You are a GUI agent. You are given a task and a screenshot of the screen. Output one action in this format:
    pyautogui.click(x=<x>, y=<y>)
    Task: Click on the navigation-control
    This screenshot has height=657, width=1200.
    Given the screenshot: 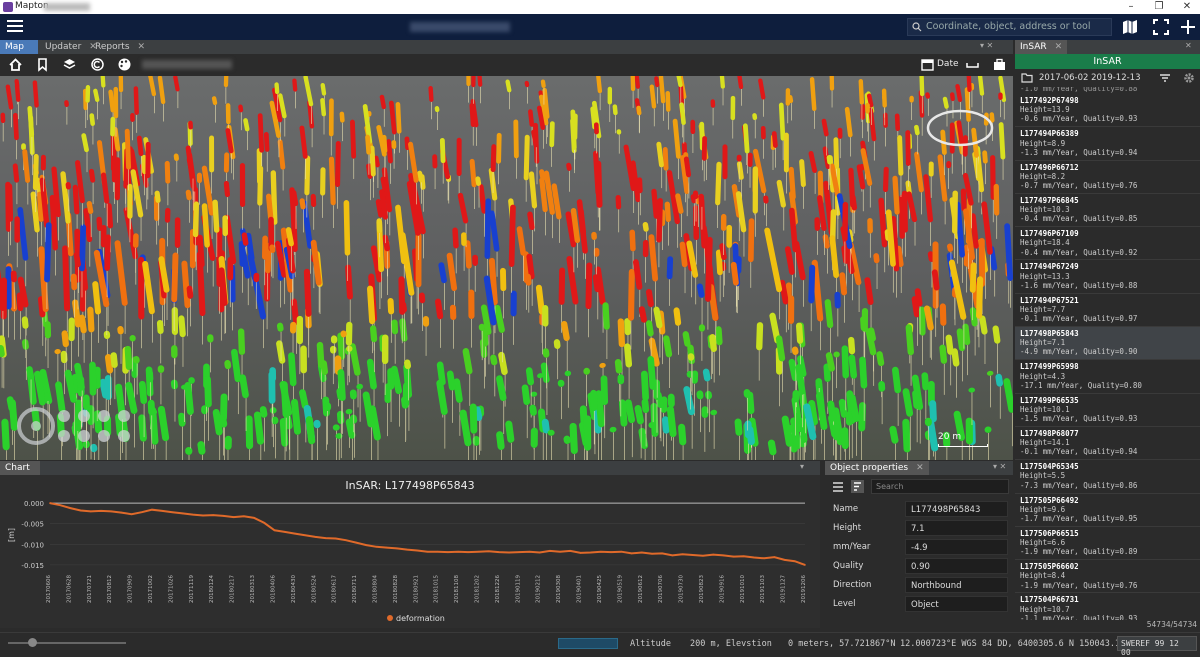 What is the action you would take?
    pyautogui.click(x=76, y=426)
    